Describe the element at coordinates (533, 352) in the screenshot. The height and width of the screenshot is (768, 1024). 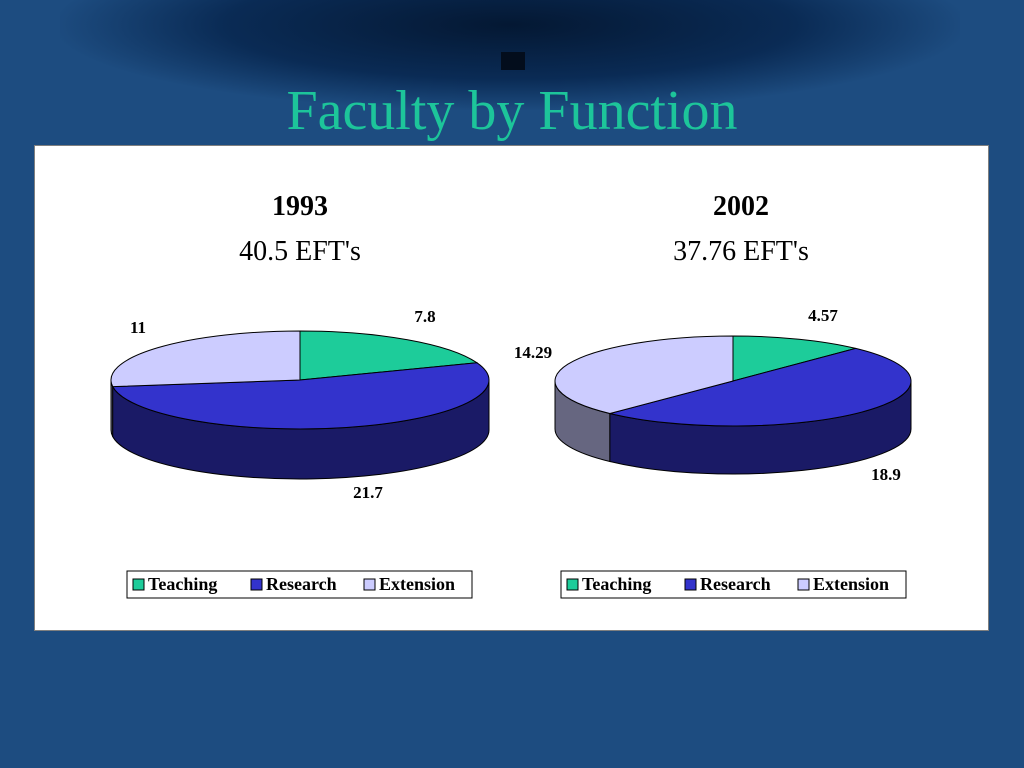
I see `data-label-extension: 14.29` at that location.